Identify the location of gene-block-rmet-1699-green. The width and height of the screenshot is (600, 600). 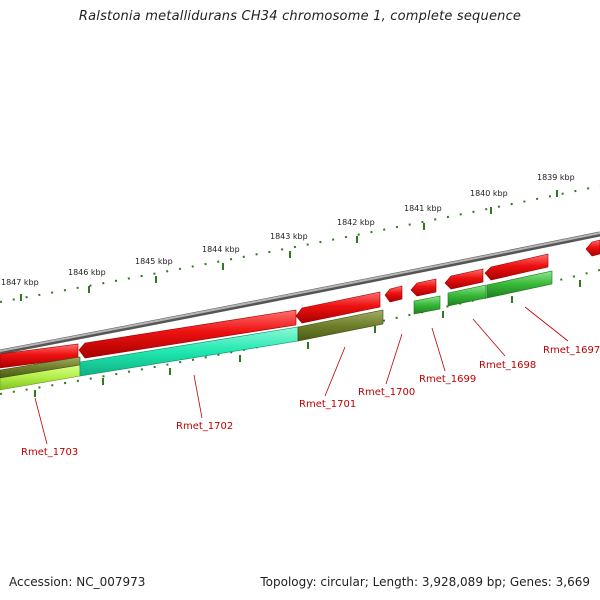
(427, 305).